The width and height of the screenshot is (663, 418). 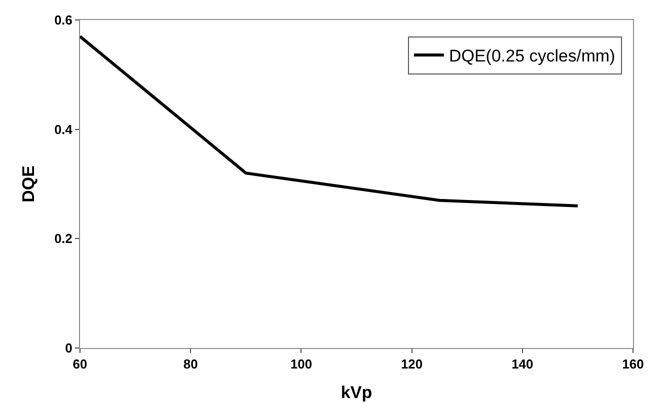 I want to click on x-tick-label: 80, so click(x=190, y=364).